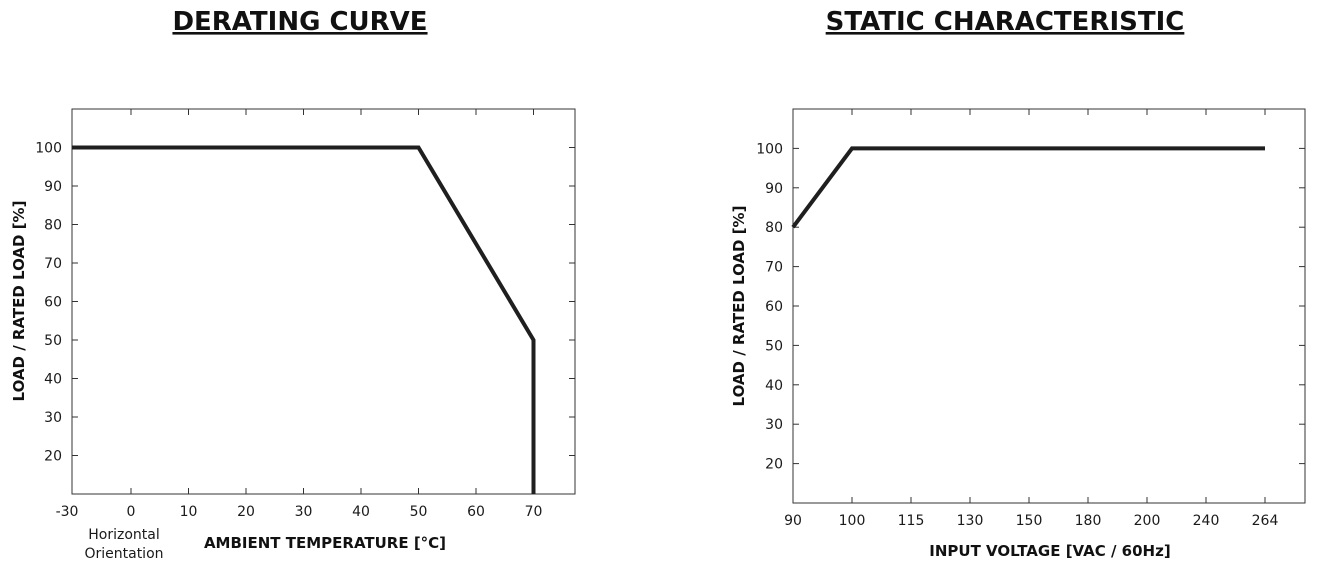 The height and width of the screenshot is (576, 1323). What do you see at coordinates (67, 512) in the screenshot?
I see `chart1-xtick-label: -30` at bounding box center [67, 512].